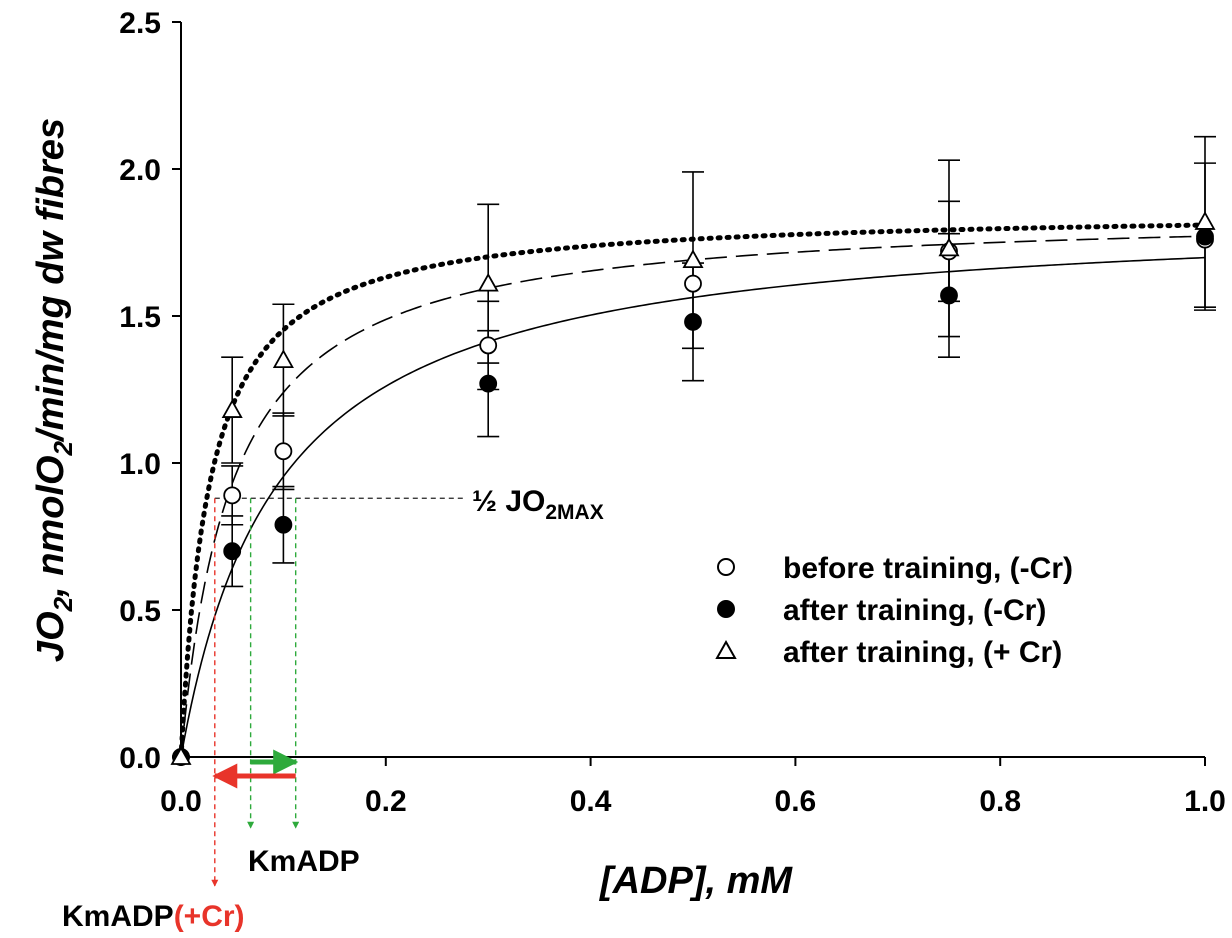 This screenshot has width=1232, height=938. Describe the element at coordinates (696, 881) in the screenshot. I see `x-axis-title: [ADP], mM` at that location.